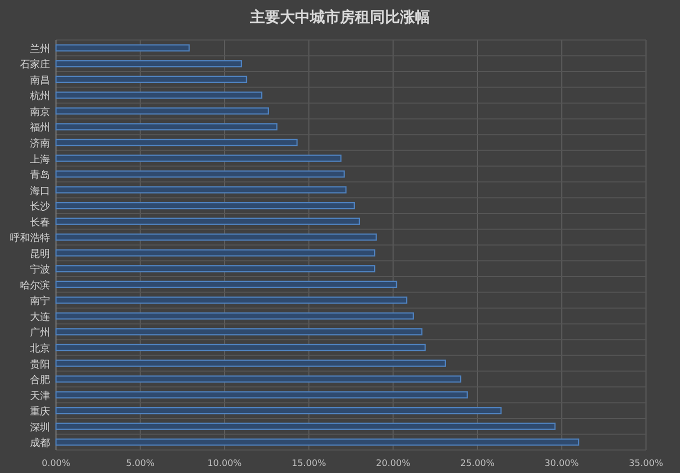  I want to click on y-tick-label: 杭州, so click(39, 96).